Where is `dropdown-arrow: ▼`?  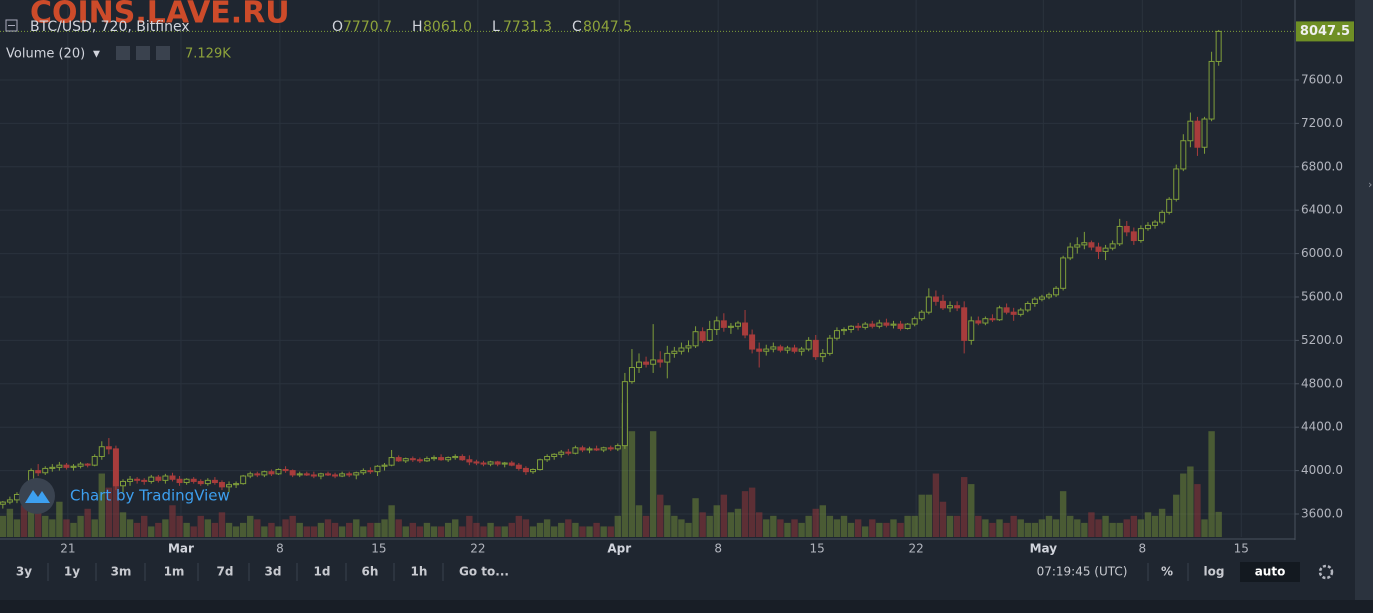
dropdown-arrow: ▼ is located at coordinates (96, 55).